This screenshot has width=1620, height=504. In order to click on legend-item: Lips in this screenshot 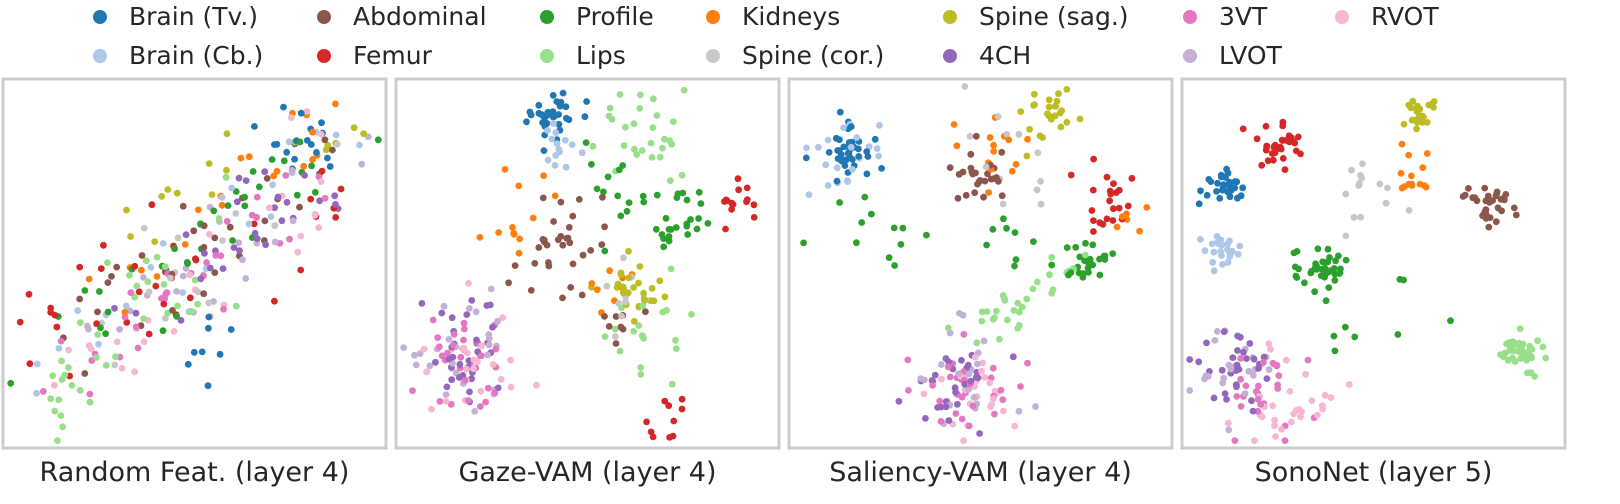, I will do `click(583, 56)`.